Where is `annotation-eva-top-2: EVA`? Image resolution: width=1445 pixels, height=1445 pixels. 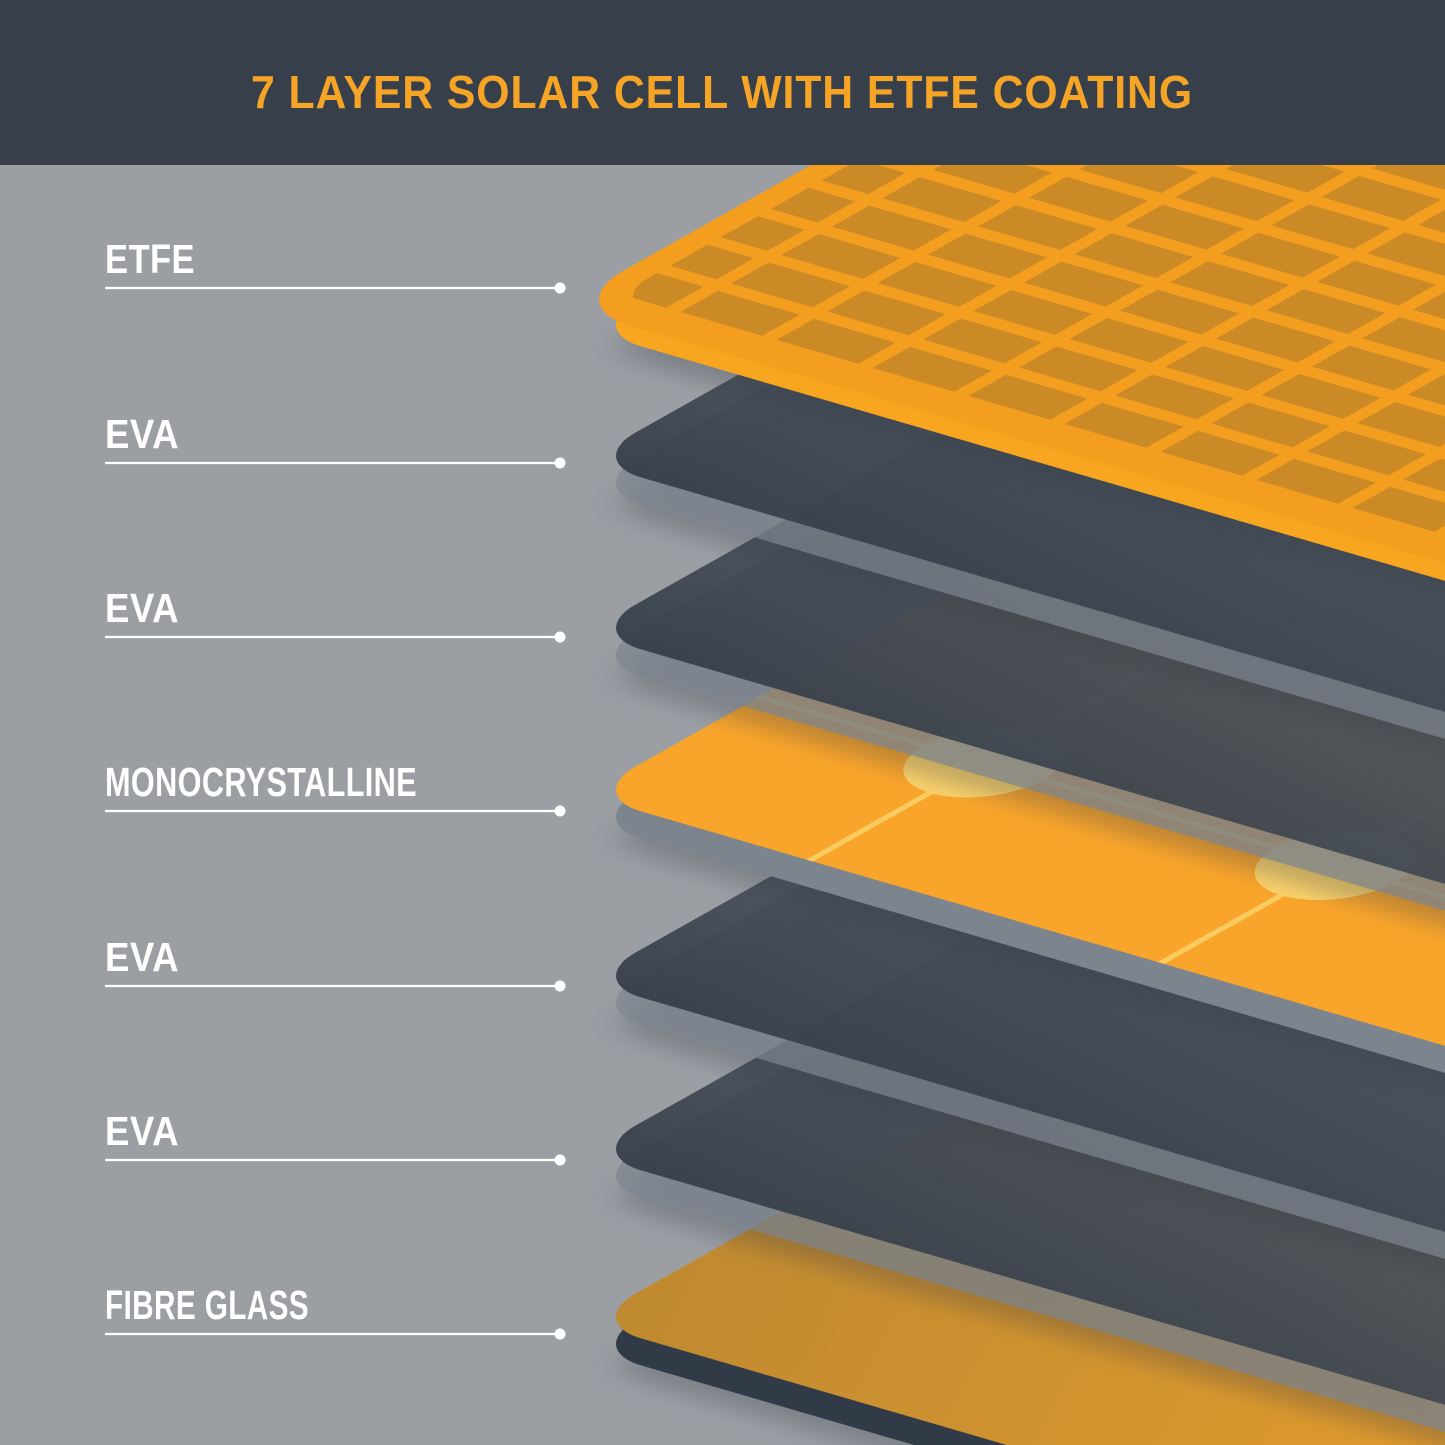 annotation-eva-top-2: EVA is located at coordinates (335, 614).